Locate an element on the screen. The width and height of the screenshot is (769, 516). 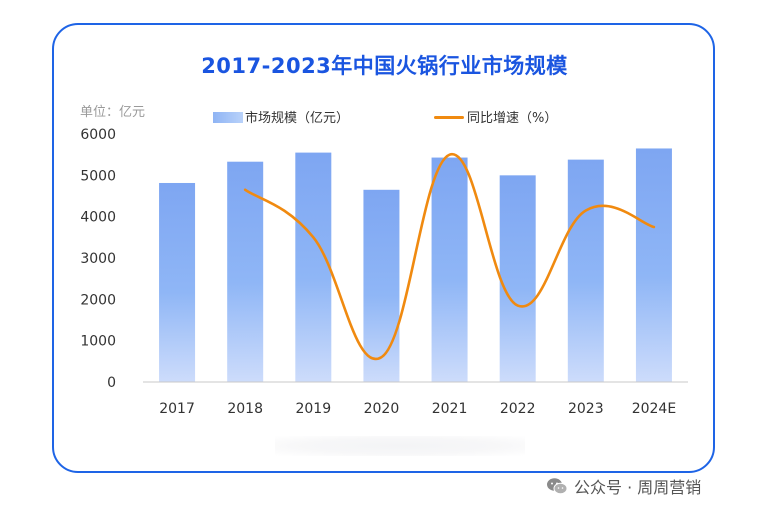
x-tick-label: 2022 is located at coordinates (518, 409).